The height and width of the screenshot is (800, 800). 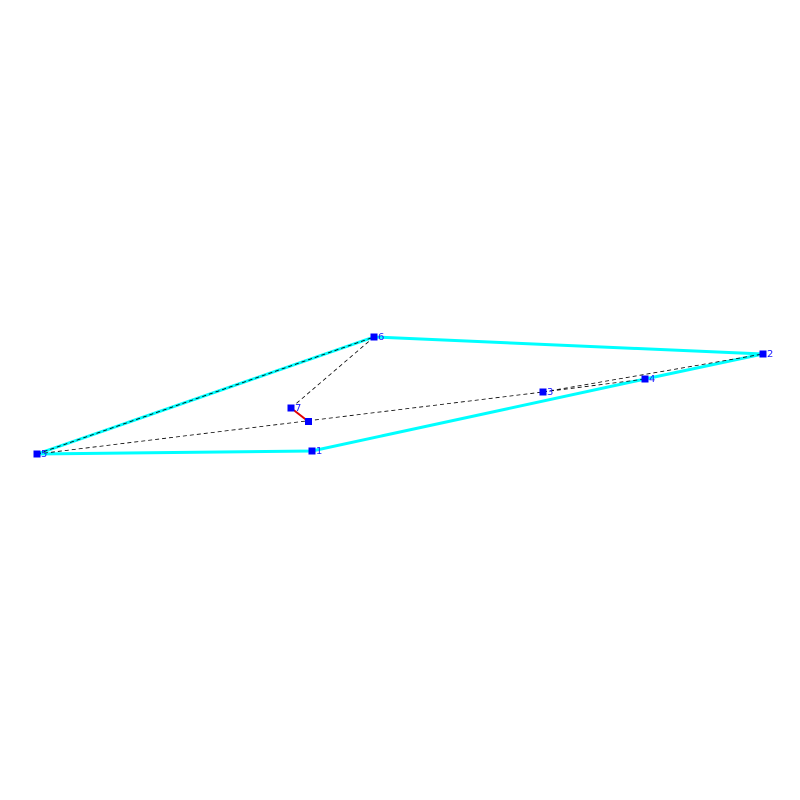 I want to click on node-label: 7, so click(x=298, y=408).